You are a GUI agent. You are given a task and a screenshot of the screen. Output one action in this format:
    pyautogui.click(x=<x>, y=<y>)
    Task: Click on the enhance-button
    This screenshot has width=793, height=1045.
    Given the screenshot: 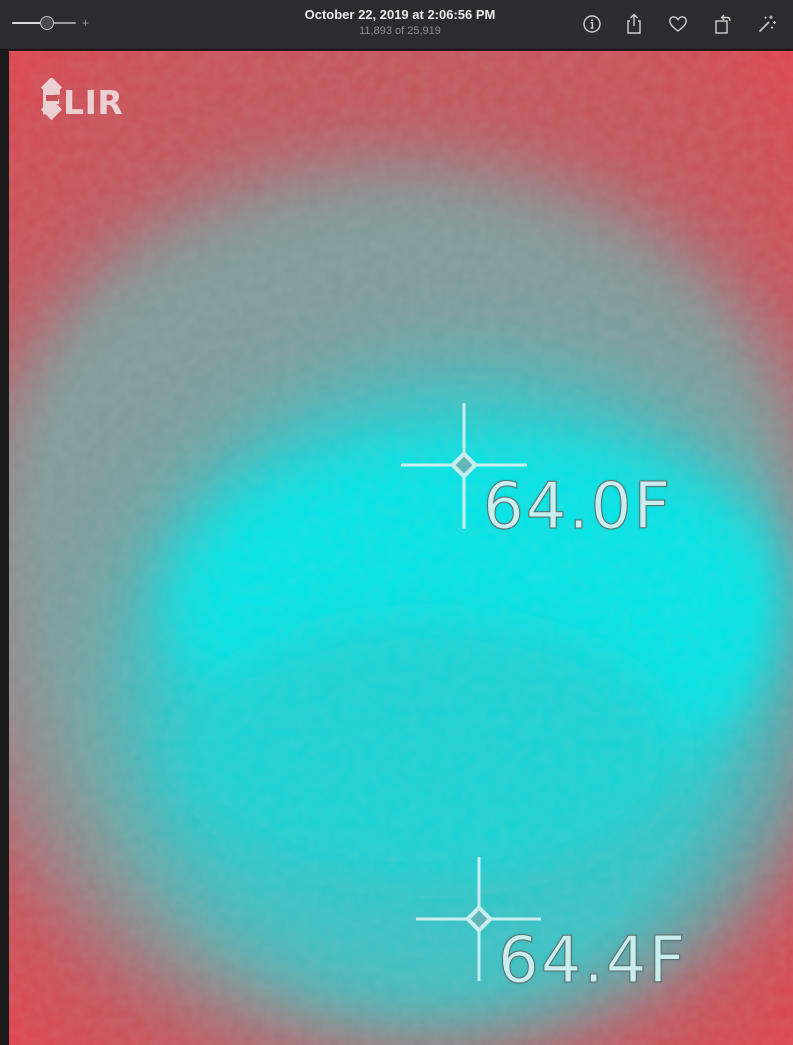 What is the action you would take?
    pyautogui.click(x=767, y=24)
    